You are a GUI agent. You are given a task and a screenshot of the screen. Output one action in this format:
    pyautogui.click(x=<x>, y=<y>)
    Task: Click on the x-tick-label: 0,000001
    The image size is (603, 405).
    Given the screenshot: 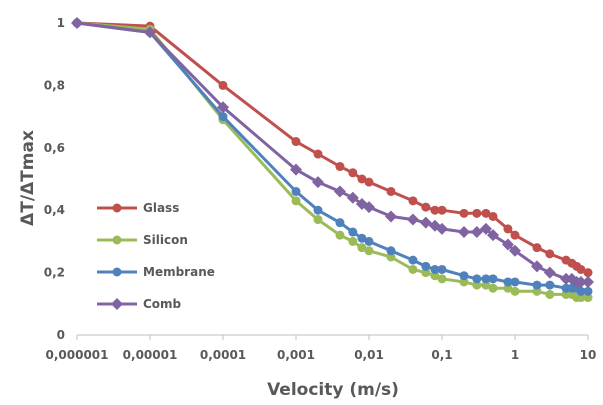 What is the action you would take?
    pyautogui.click(x=76, y=355)
    